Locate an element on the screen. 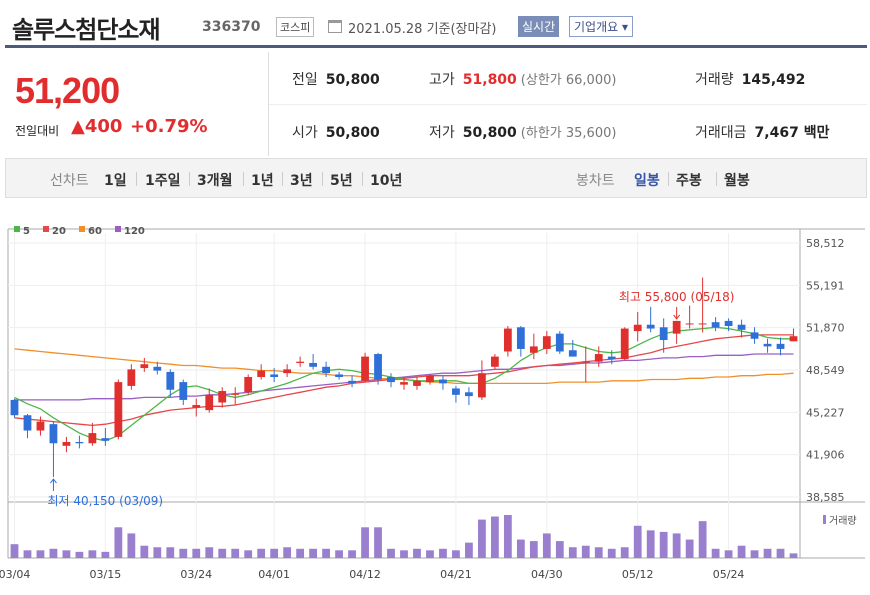 Image resolution: width=870 pixels, height=595 pixels. company-overview-dropdown: 기업개요 ▾ is located at coordinates (601, 26).